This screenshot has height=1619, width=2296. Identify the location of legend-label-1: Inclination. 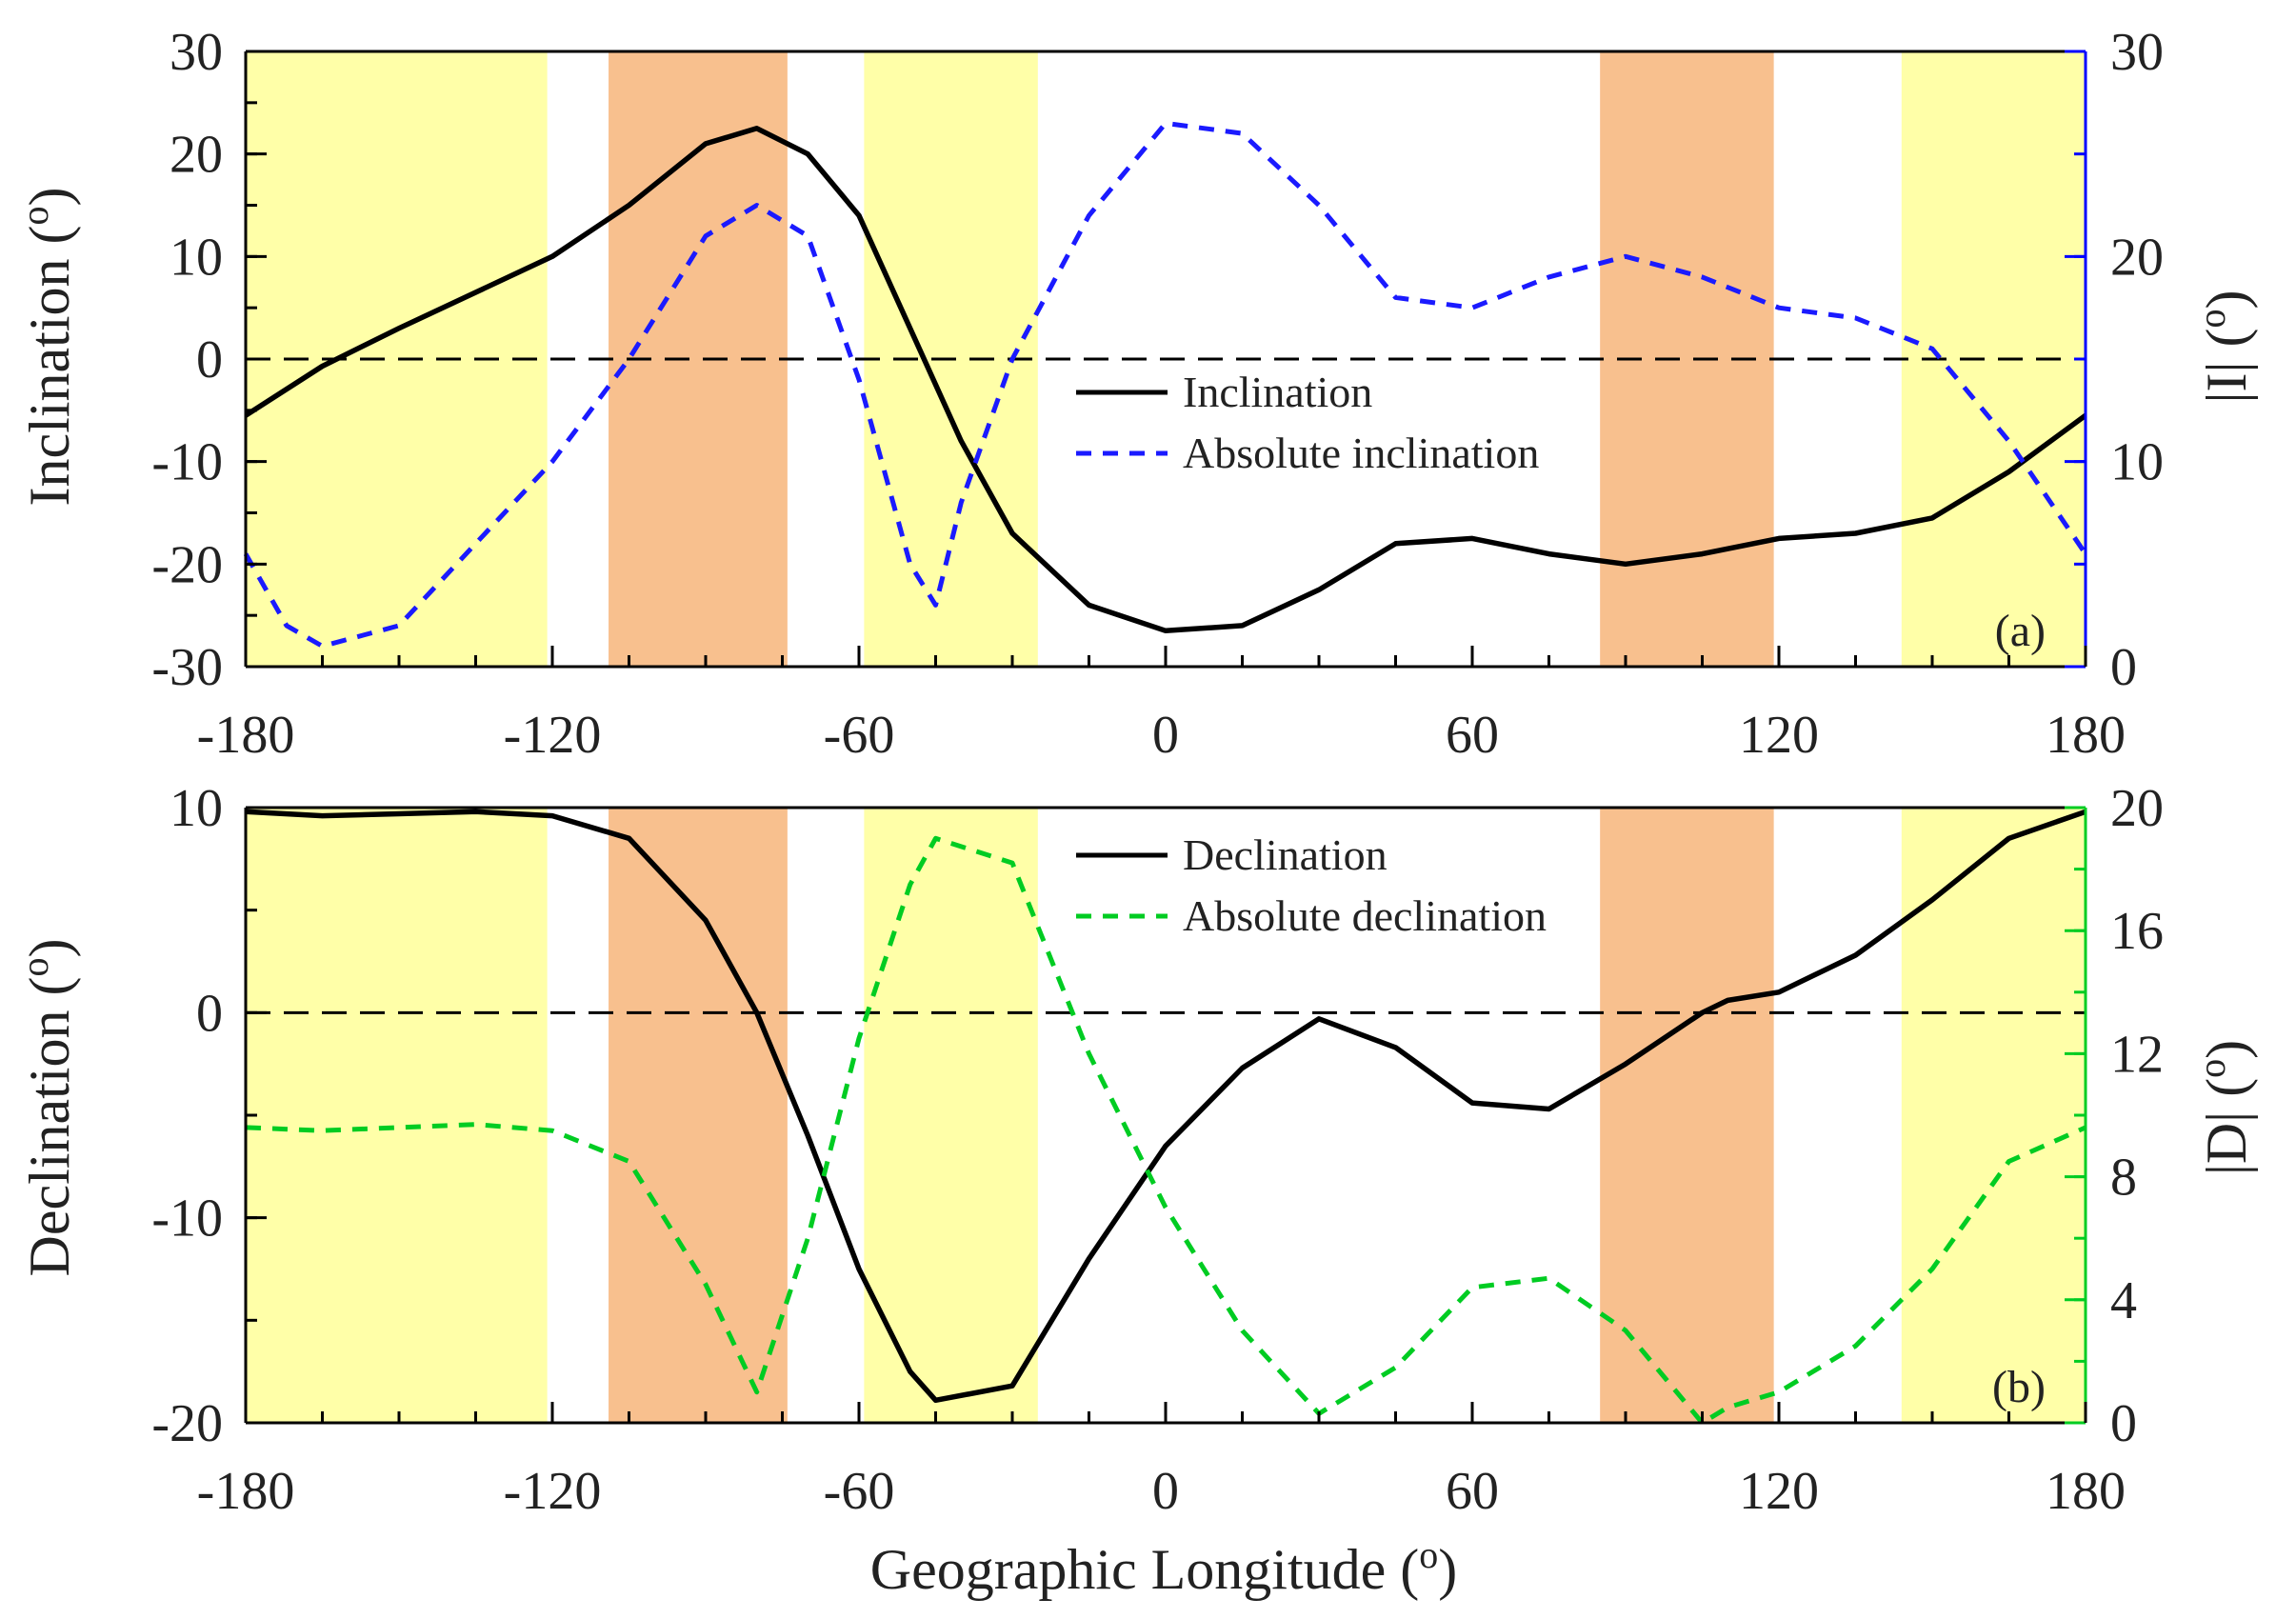
(1278, 392).